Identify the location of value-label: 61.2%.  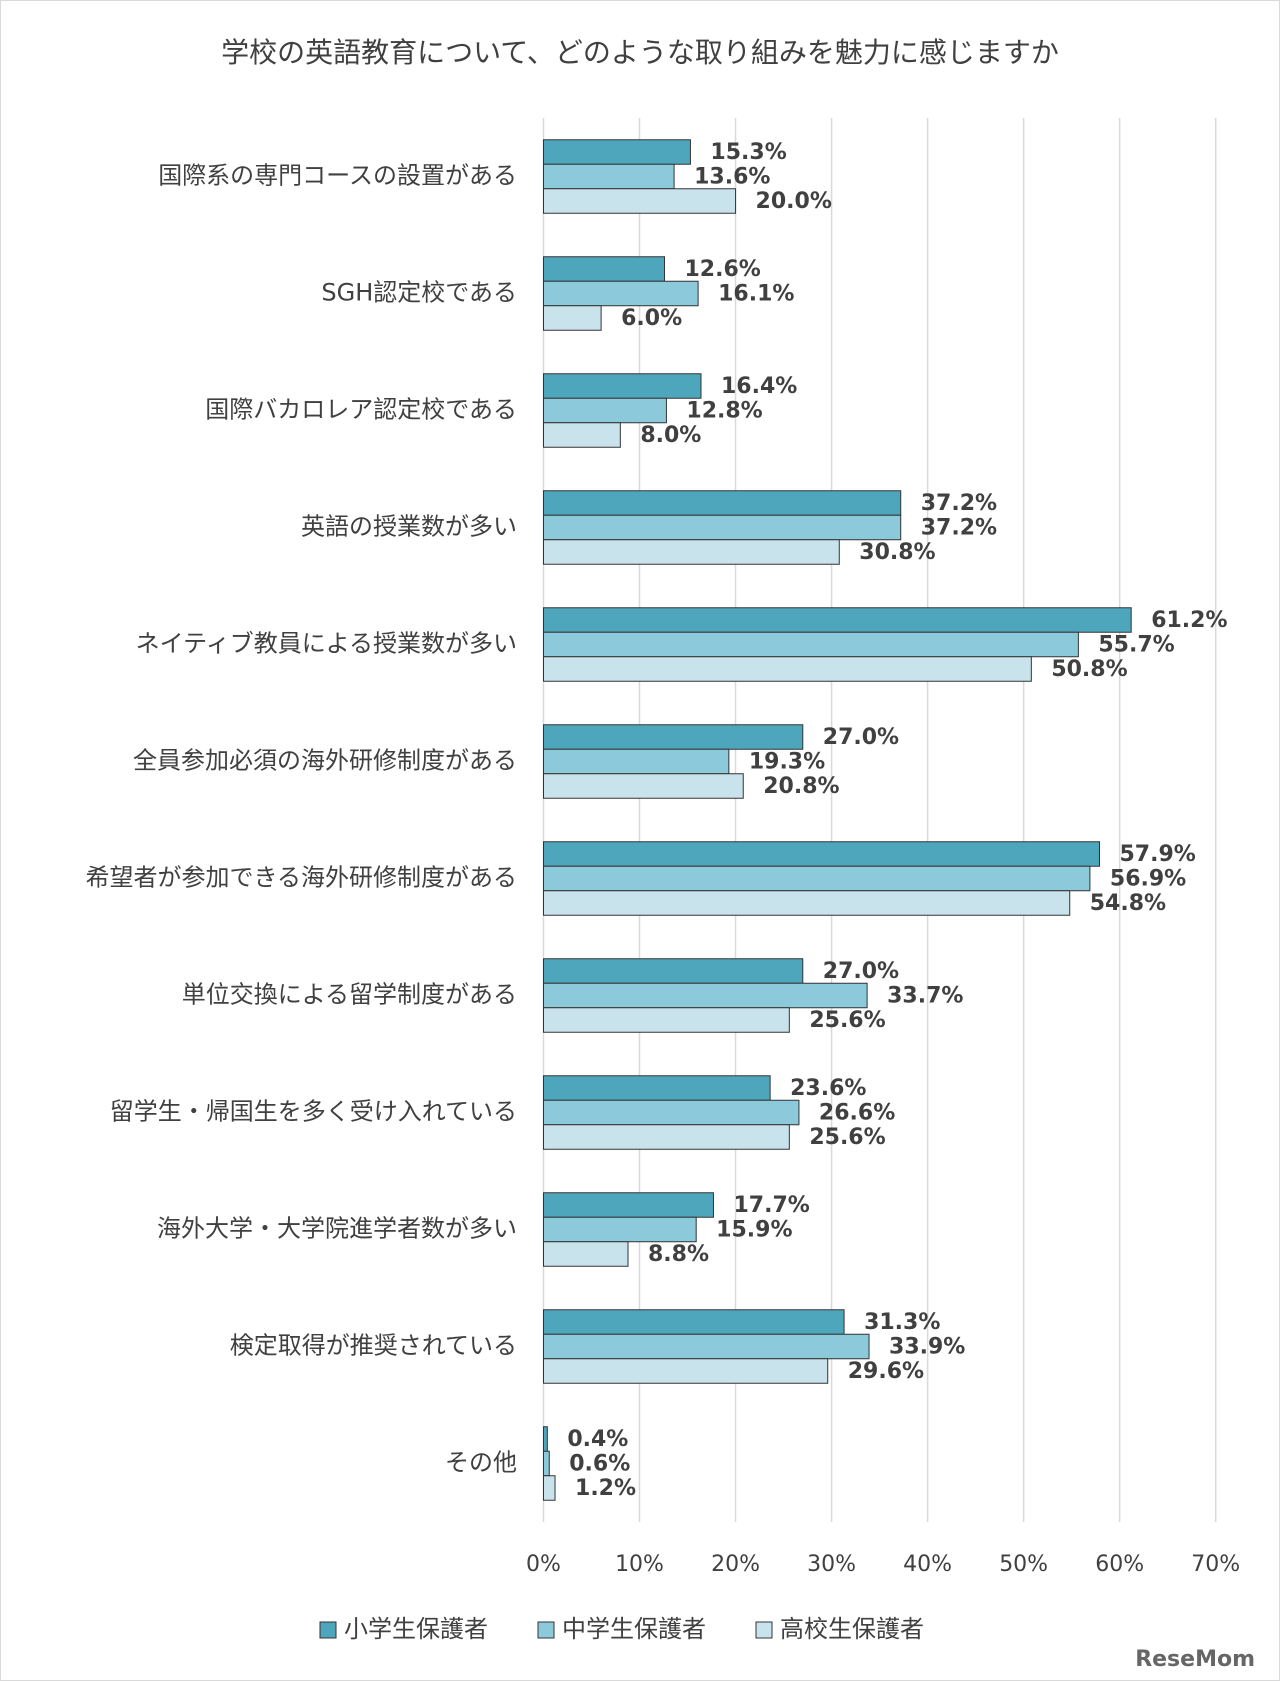
(1189, 620).